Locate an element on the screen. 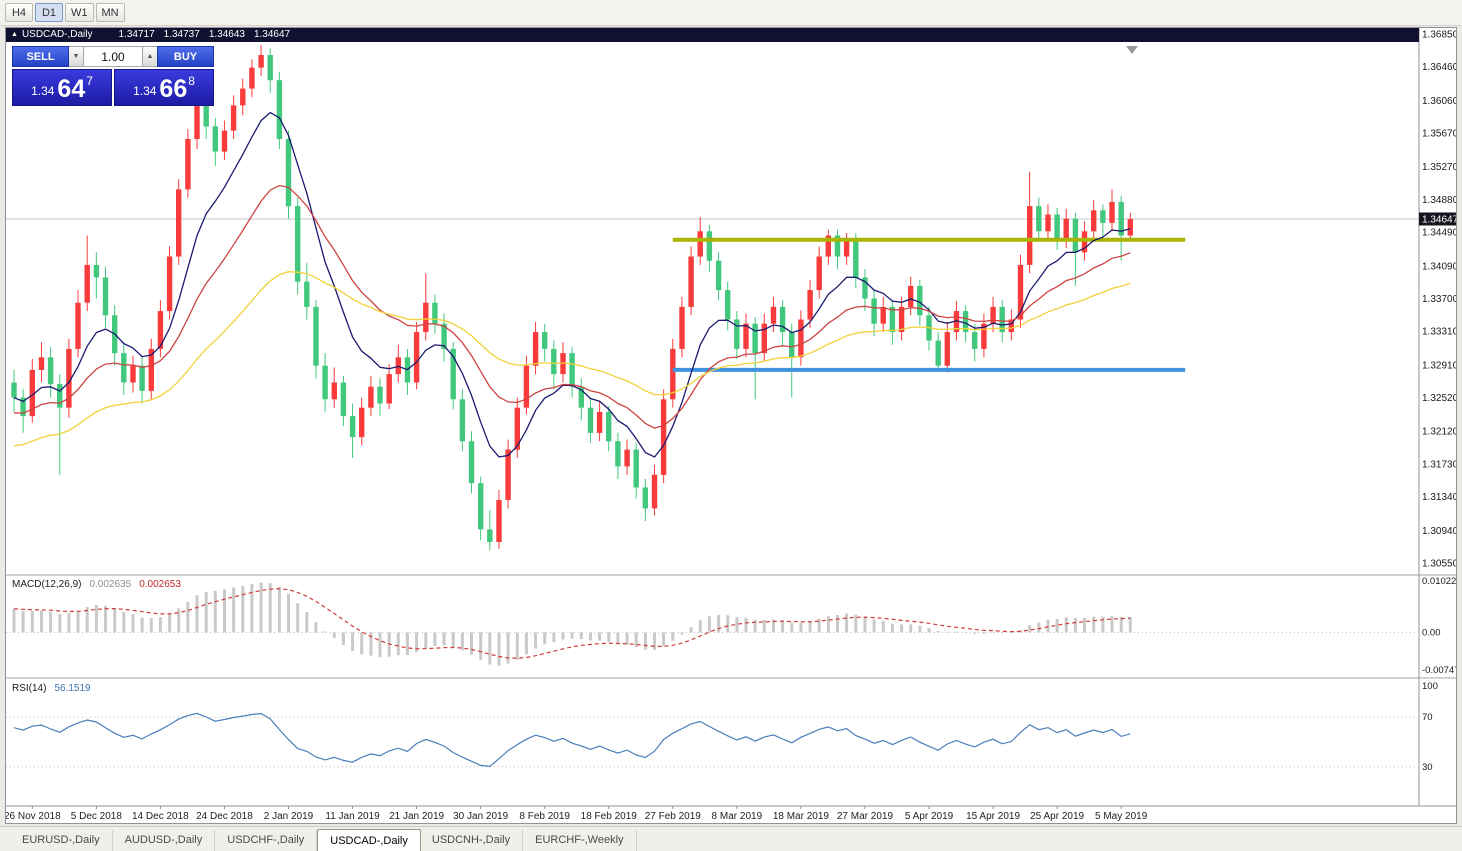 This screenshot has width=1462, height=851. rsi-line is located at coordinates (572, 740).